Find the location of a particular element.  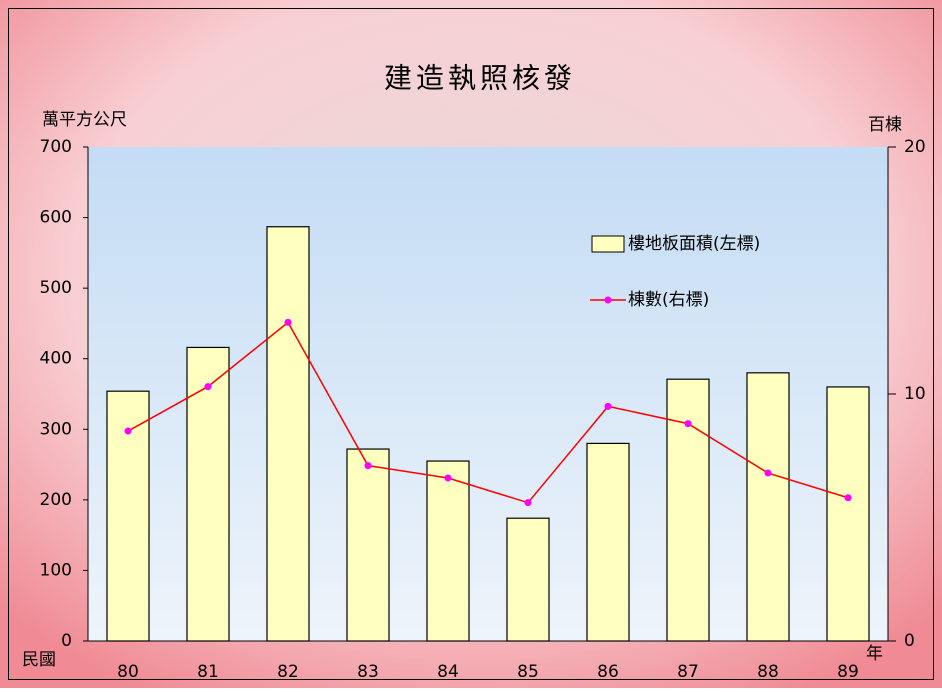

y2-tick-label: 0 is located at coordinates (909, 641).